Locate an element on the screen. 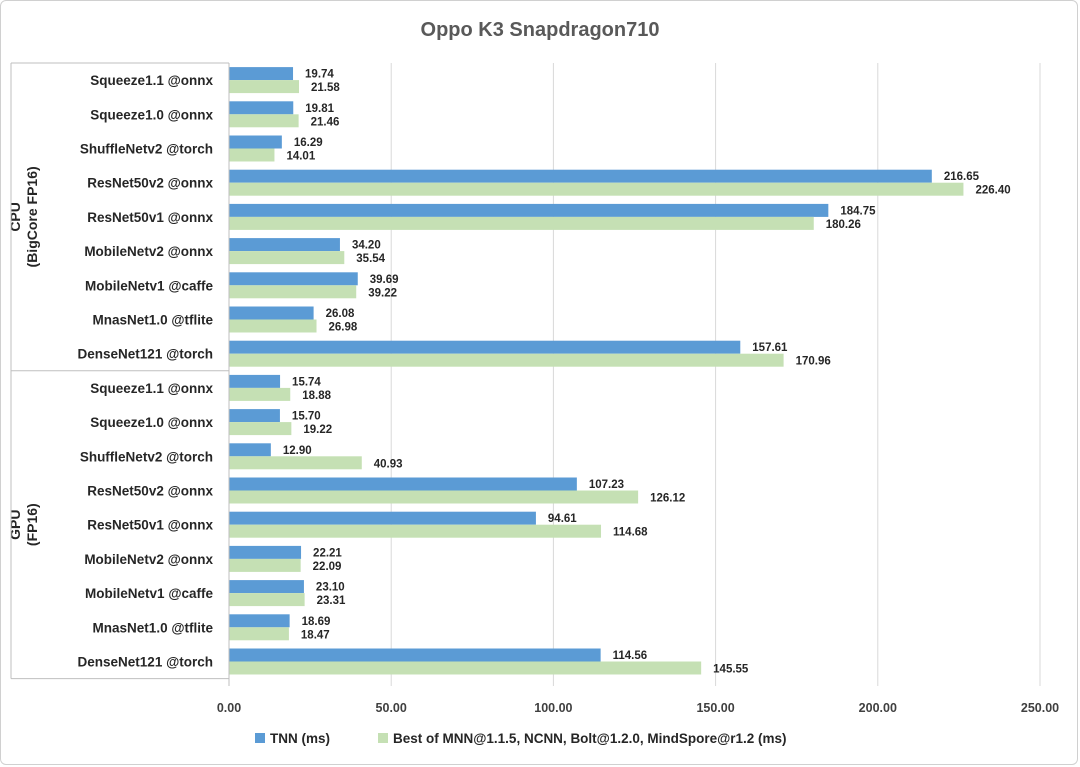 Image resolution: width=1080 pixels, height=767 pixels. legend-swatch-tnn is located at coordinates (260, 738).